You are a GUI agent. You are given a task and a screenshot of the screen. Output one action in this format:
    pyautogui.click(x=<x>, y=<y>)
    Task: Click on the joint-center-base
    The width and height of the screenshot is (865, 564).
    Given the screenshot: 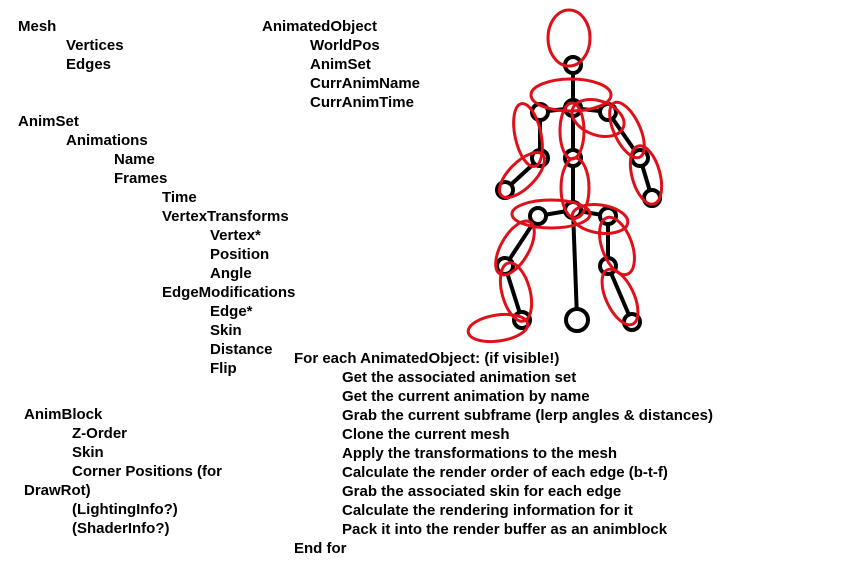 What is the action you would take?
    pyautogui.click(x=577, y=320)
    